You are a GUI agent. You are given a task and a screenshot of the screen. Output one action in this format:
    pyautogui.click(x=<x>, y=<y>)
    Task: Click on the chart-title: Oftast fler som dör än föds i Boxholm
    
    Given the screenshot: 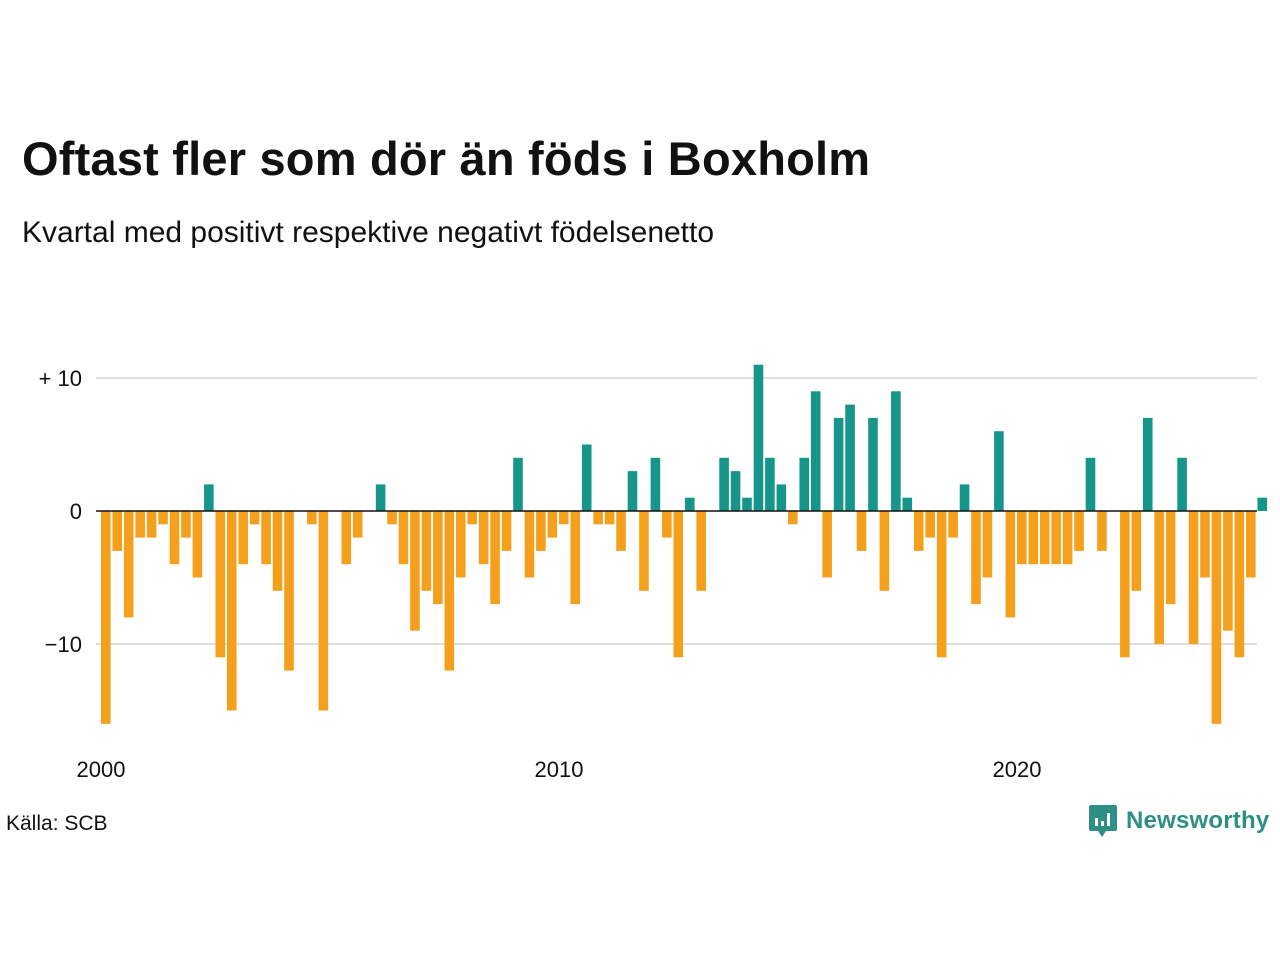 What is the action you would take?
    pyautogui.click(x=446, y=158)
    